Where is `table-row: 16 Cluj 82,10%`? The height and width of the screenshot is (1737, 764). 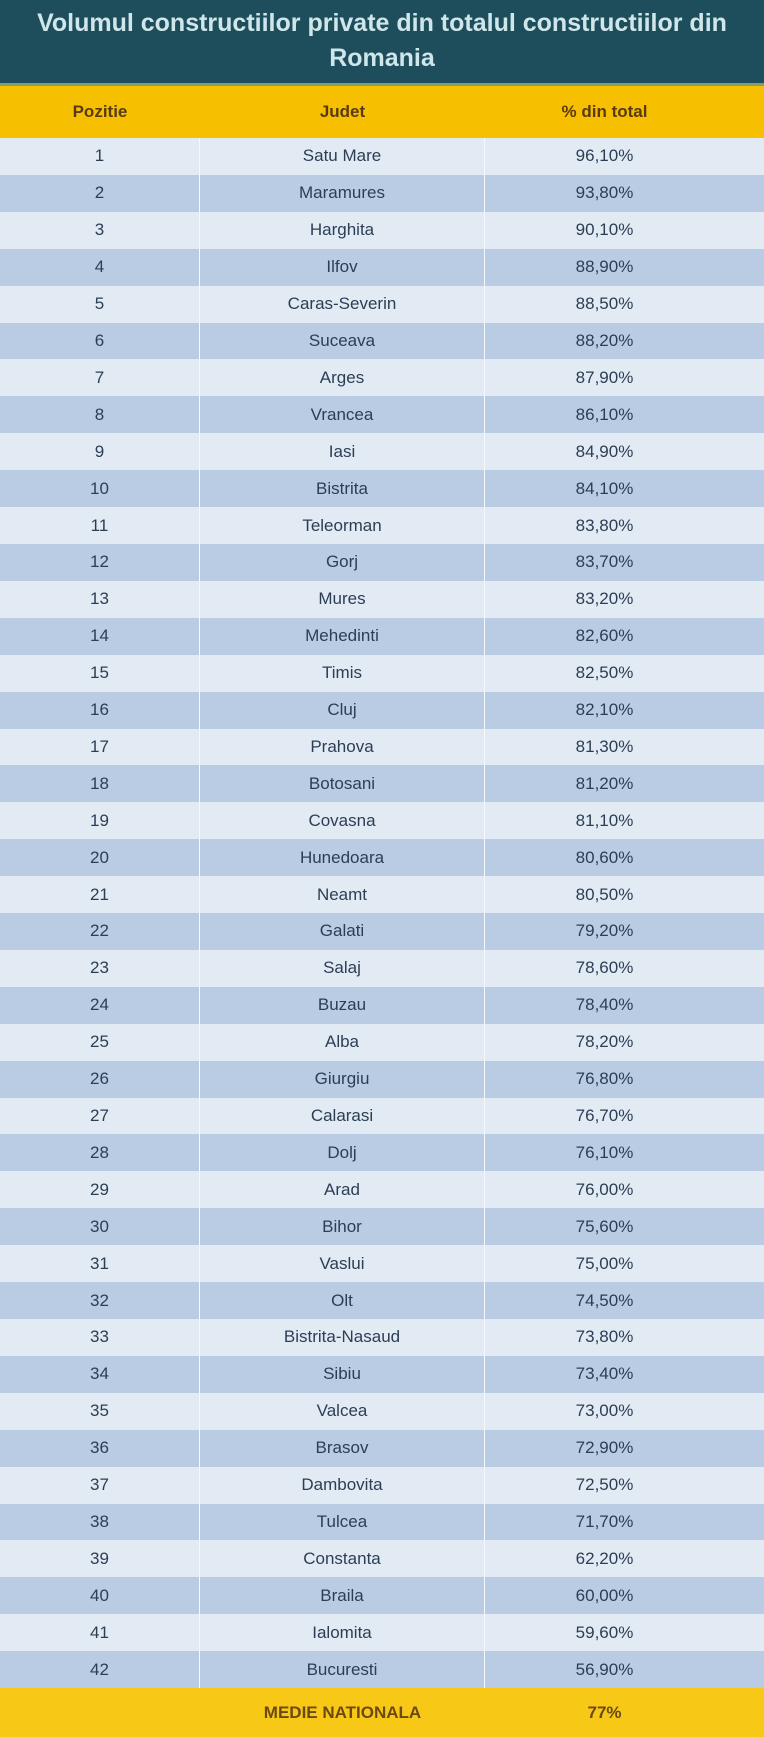
table-row: 16 Cluj 82,10% is located at coordinates (382, 710).